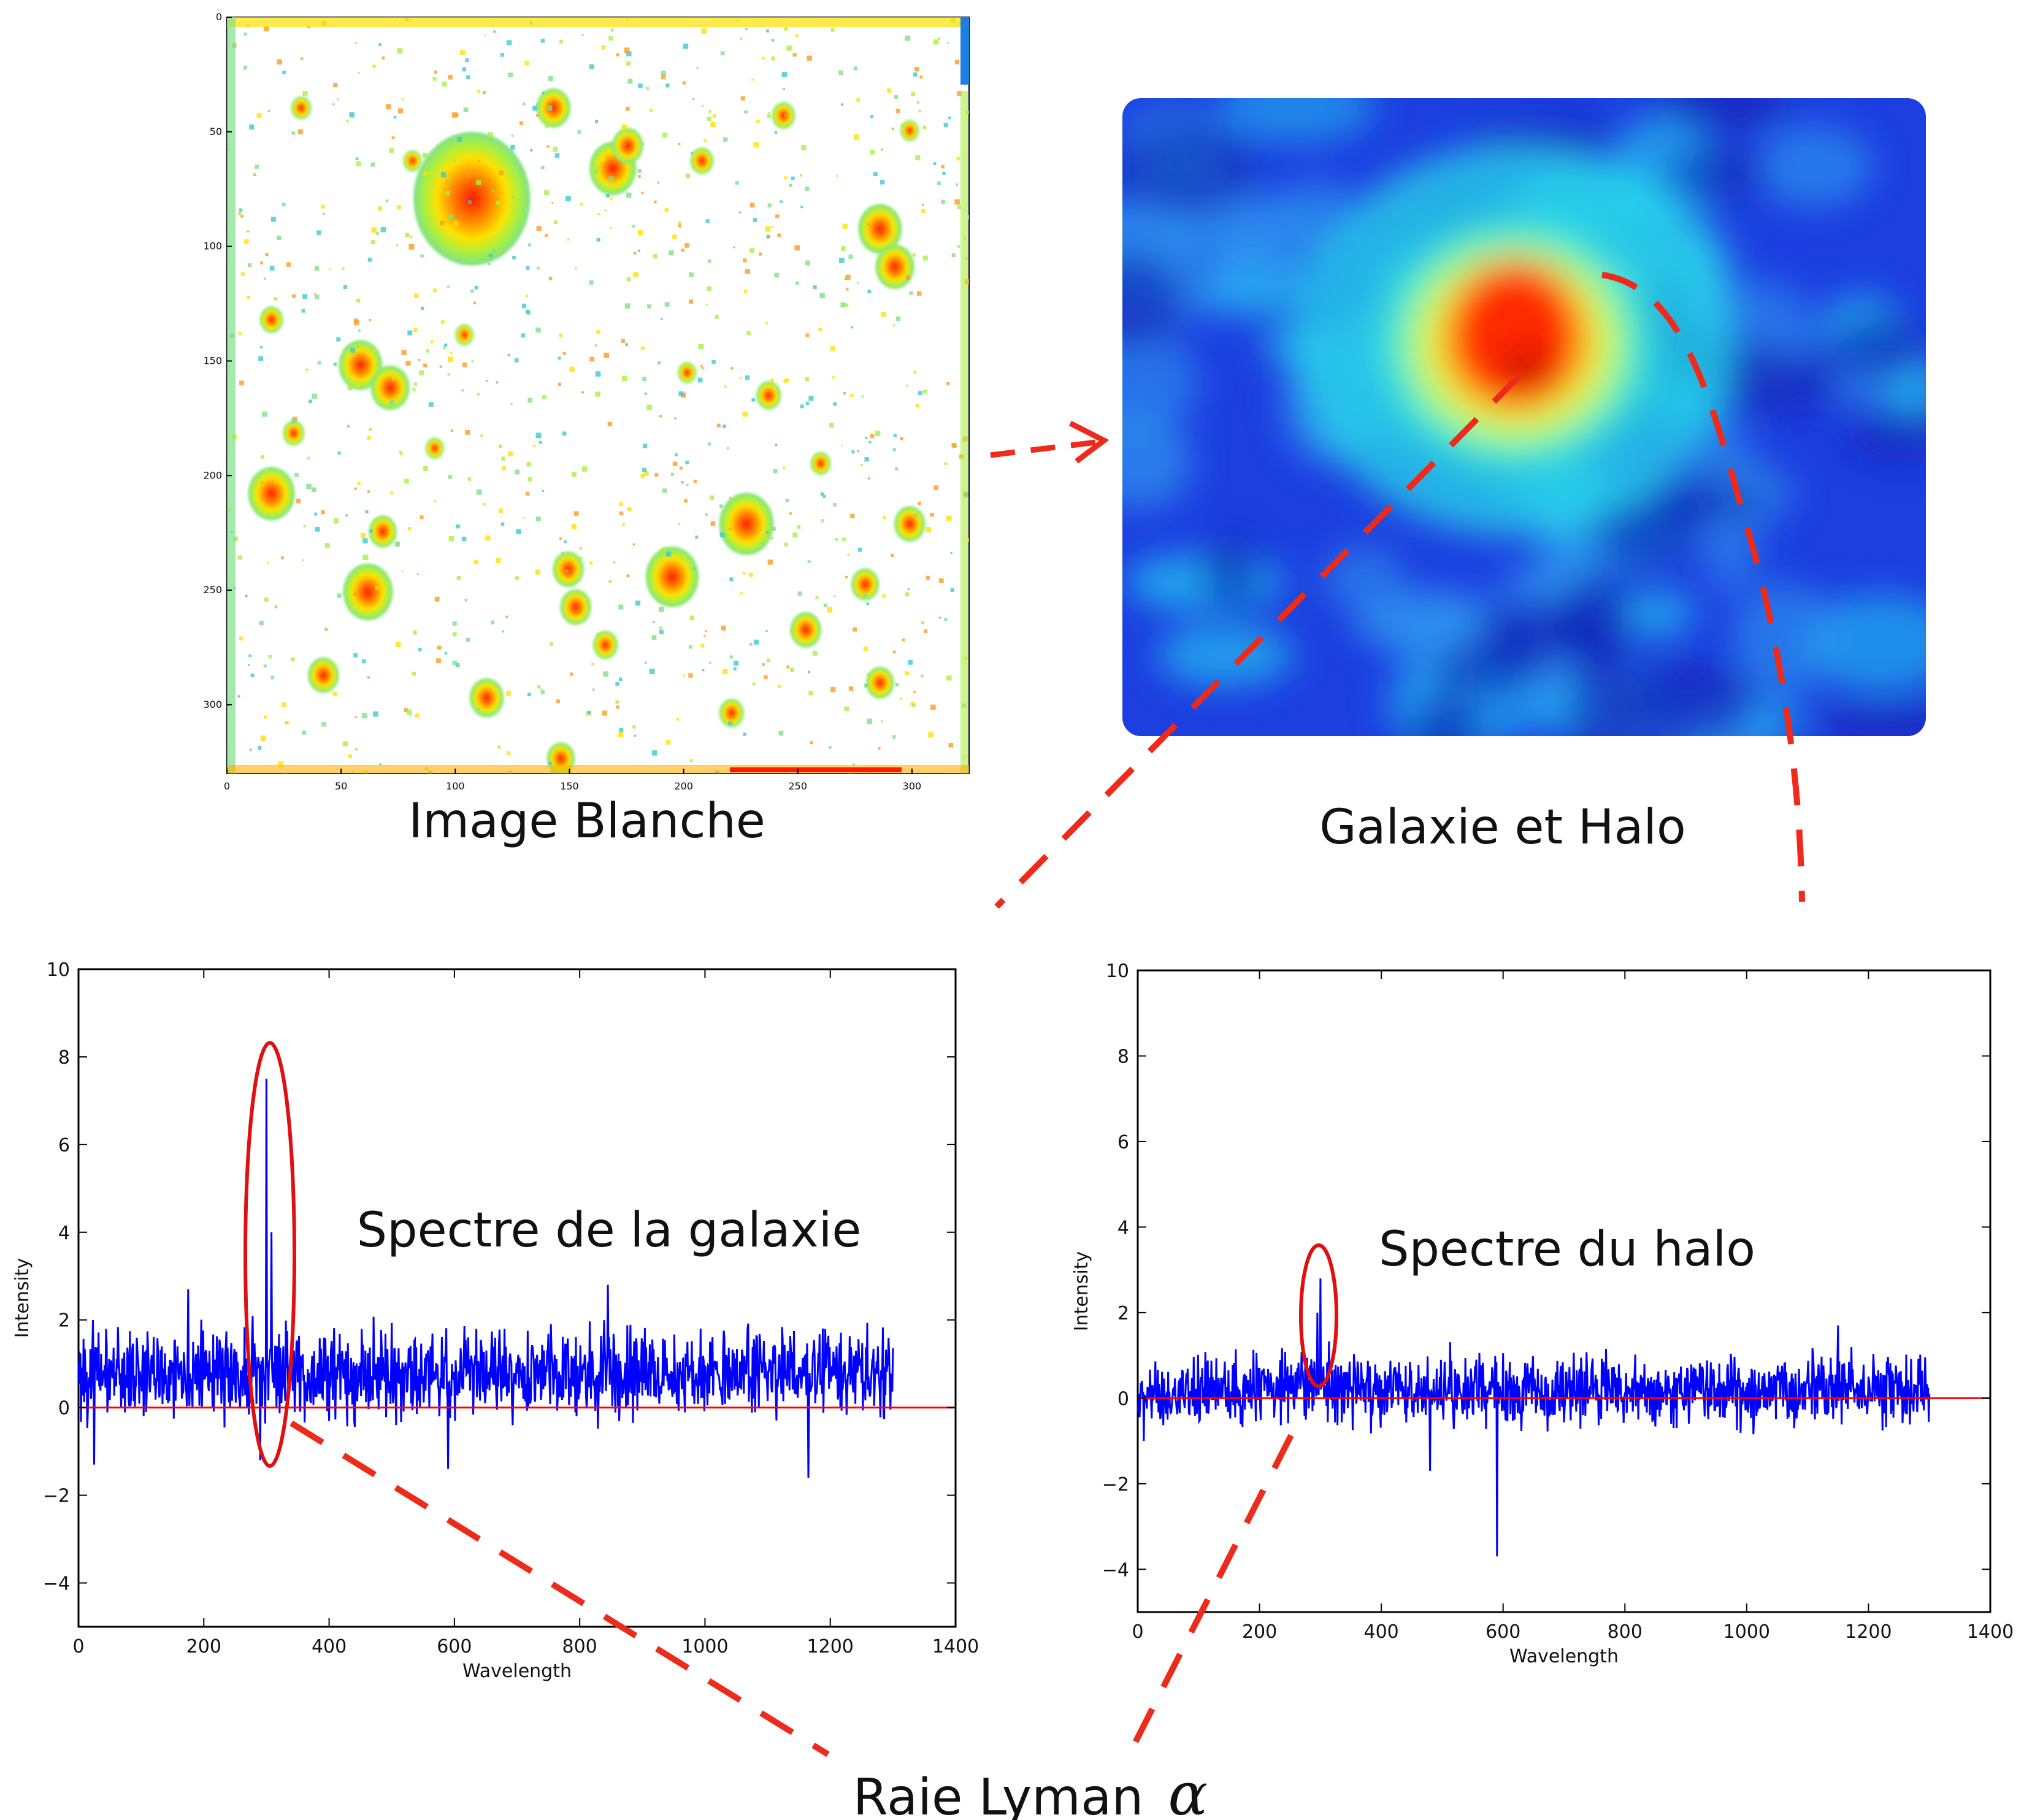  What do you see at coordinates (559, 1588) in the screenshot?
I see `dashed-galaxy-peak-to-label` at bounding box center [559, 1588].